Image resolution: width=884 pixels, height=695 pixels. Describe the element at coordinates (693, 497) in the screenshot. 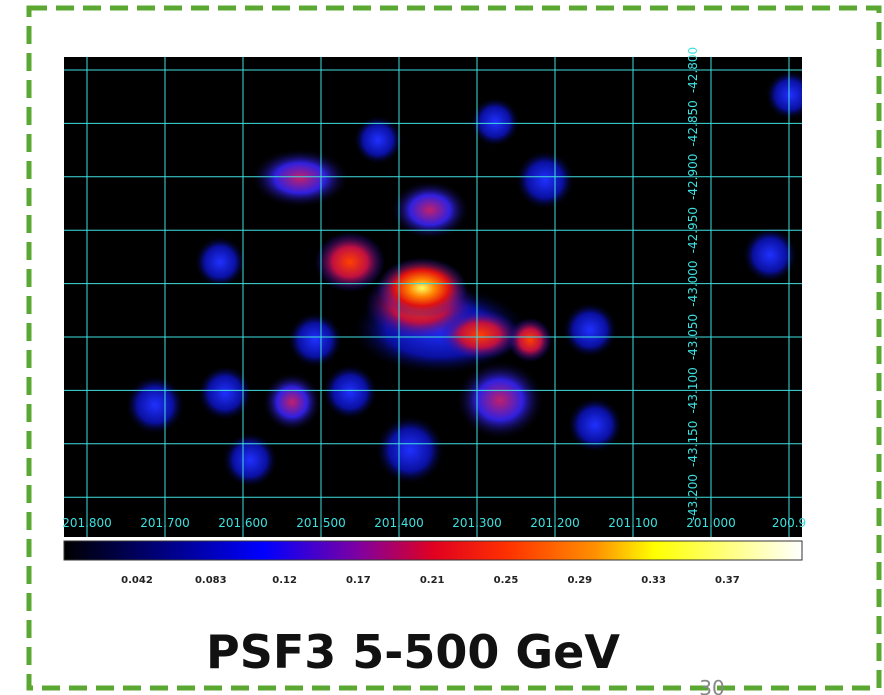

I see `y-label: -43.200` at that location.